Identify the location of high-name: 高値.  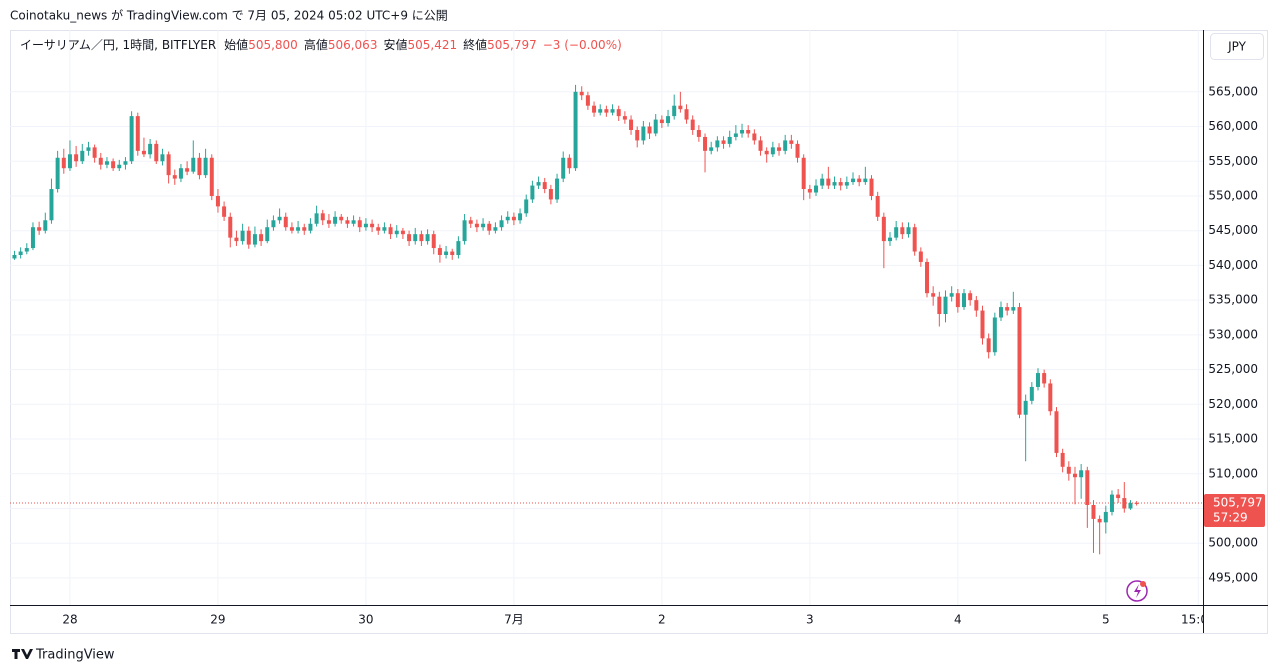
(316, 44).